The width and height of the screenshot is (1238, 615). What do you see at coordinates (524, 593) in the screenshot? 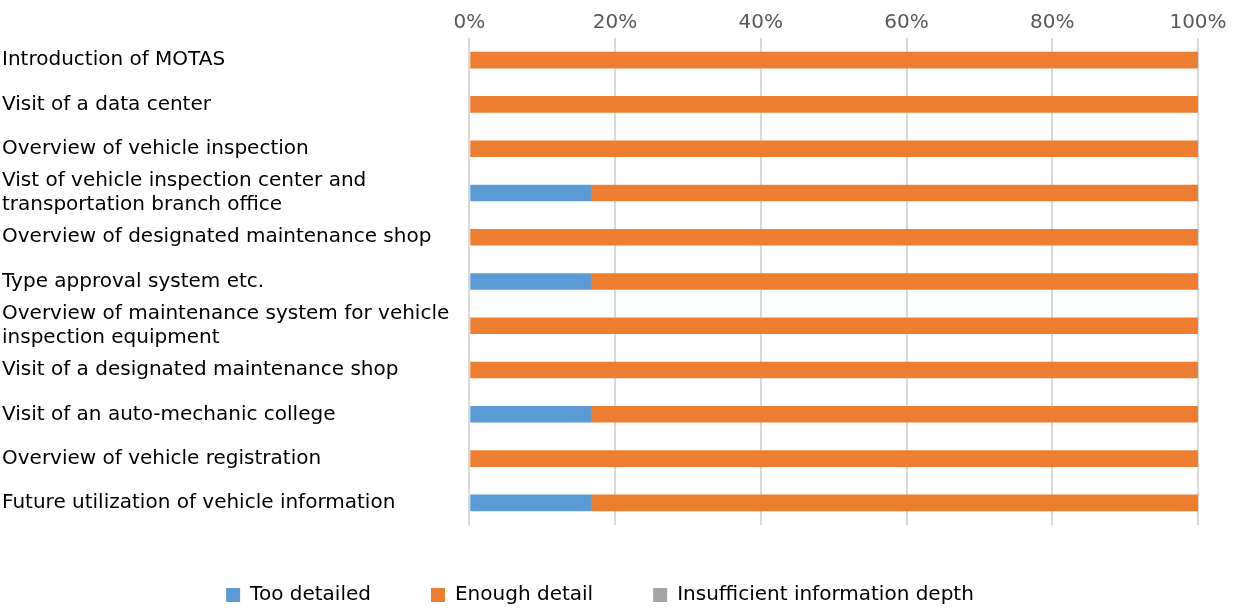
I see `legend-label: Enough detail` at bounding box center [524, 593].